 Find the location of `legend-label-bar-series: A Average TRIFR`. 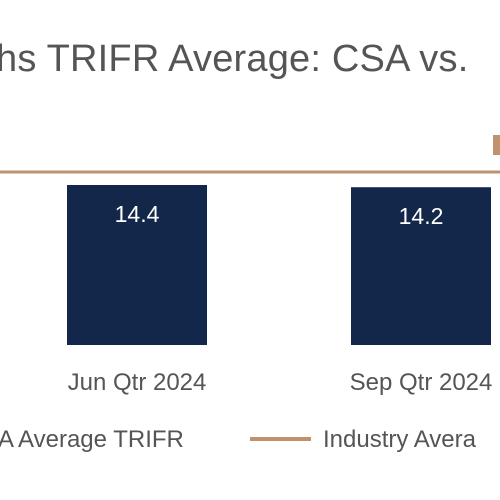

legend-label-bar-series: A Average TRIFR is located at coordinates (92, 439).